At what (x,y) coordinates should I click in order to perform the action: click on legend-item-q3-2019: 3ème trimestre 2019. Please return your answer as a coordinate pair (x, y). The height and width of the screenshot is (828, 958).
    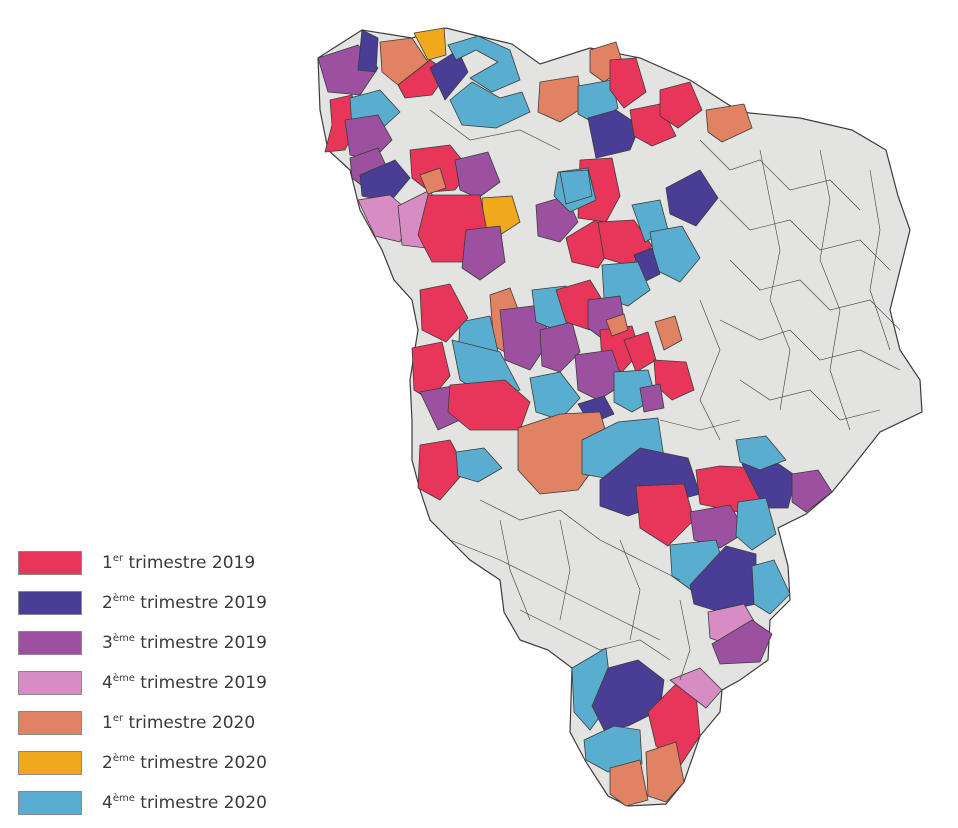
    Looking at the image, I should click on (142, 643).